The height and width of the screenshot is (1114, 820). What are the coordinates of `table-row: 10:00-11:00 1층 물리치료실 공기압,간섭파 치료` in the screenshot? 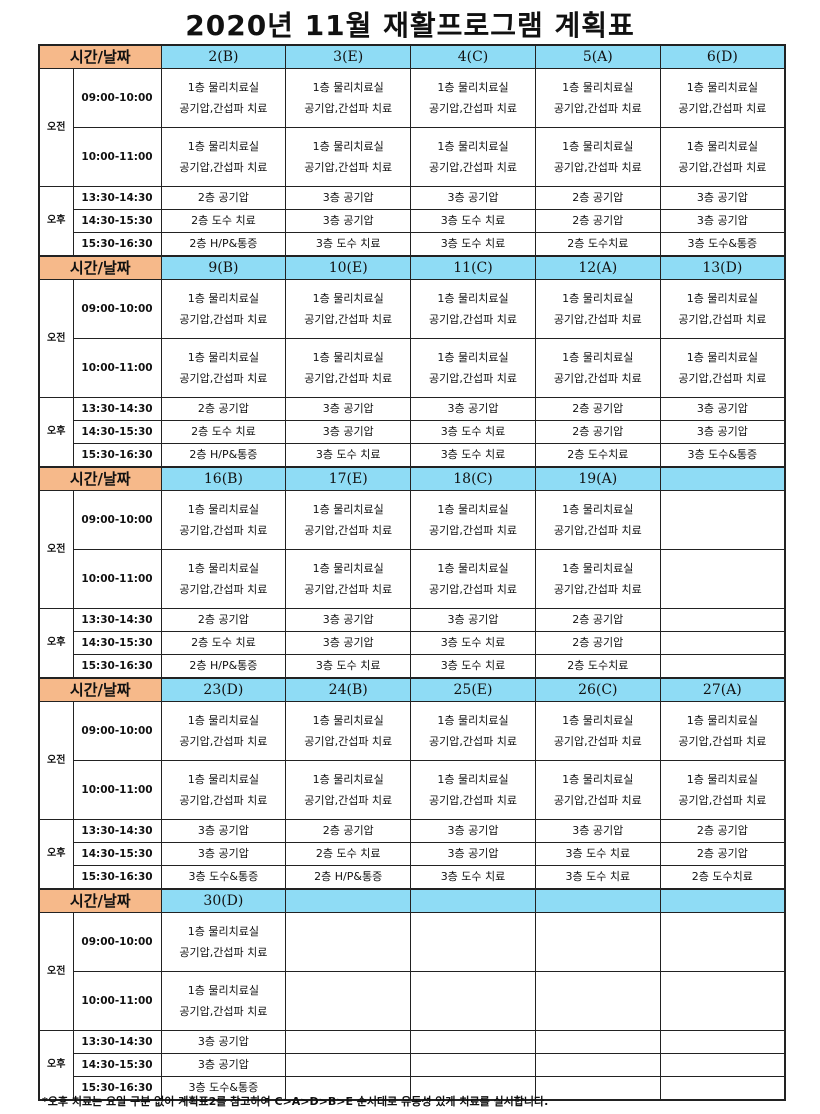 It's located at (412, 1001).